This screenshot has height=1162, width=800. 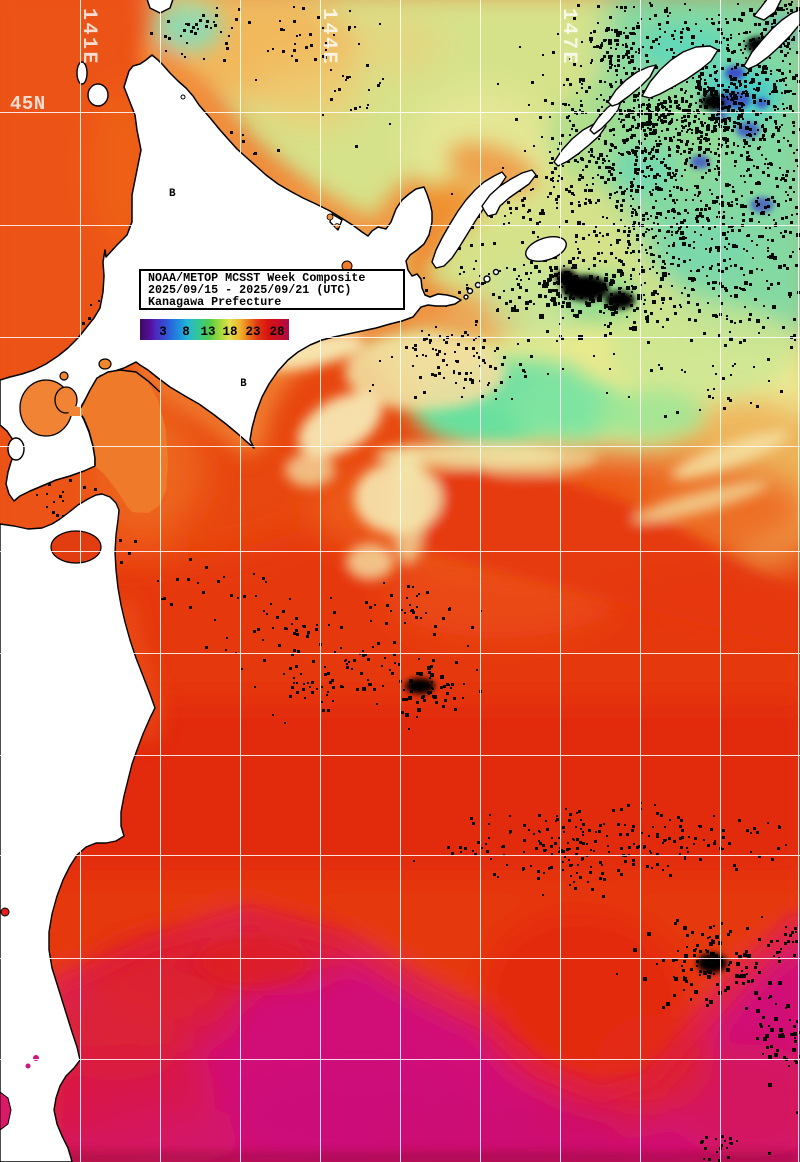 I want to click on svg-text: 23, so click(x=252, y=332).